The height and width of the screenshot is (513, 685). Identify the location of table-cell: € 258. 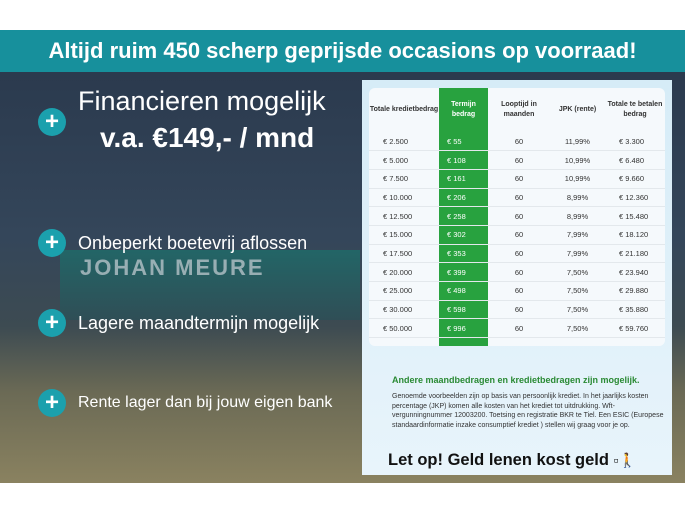
(463, 216).